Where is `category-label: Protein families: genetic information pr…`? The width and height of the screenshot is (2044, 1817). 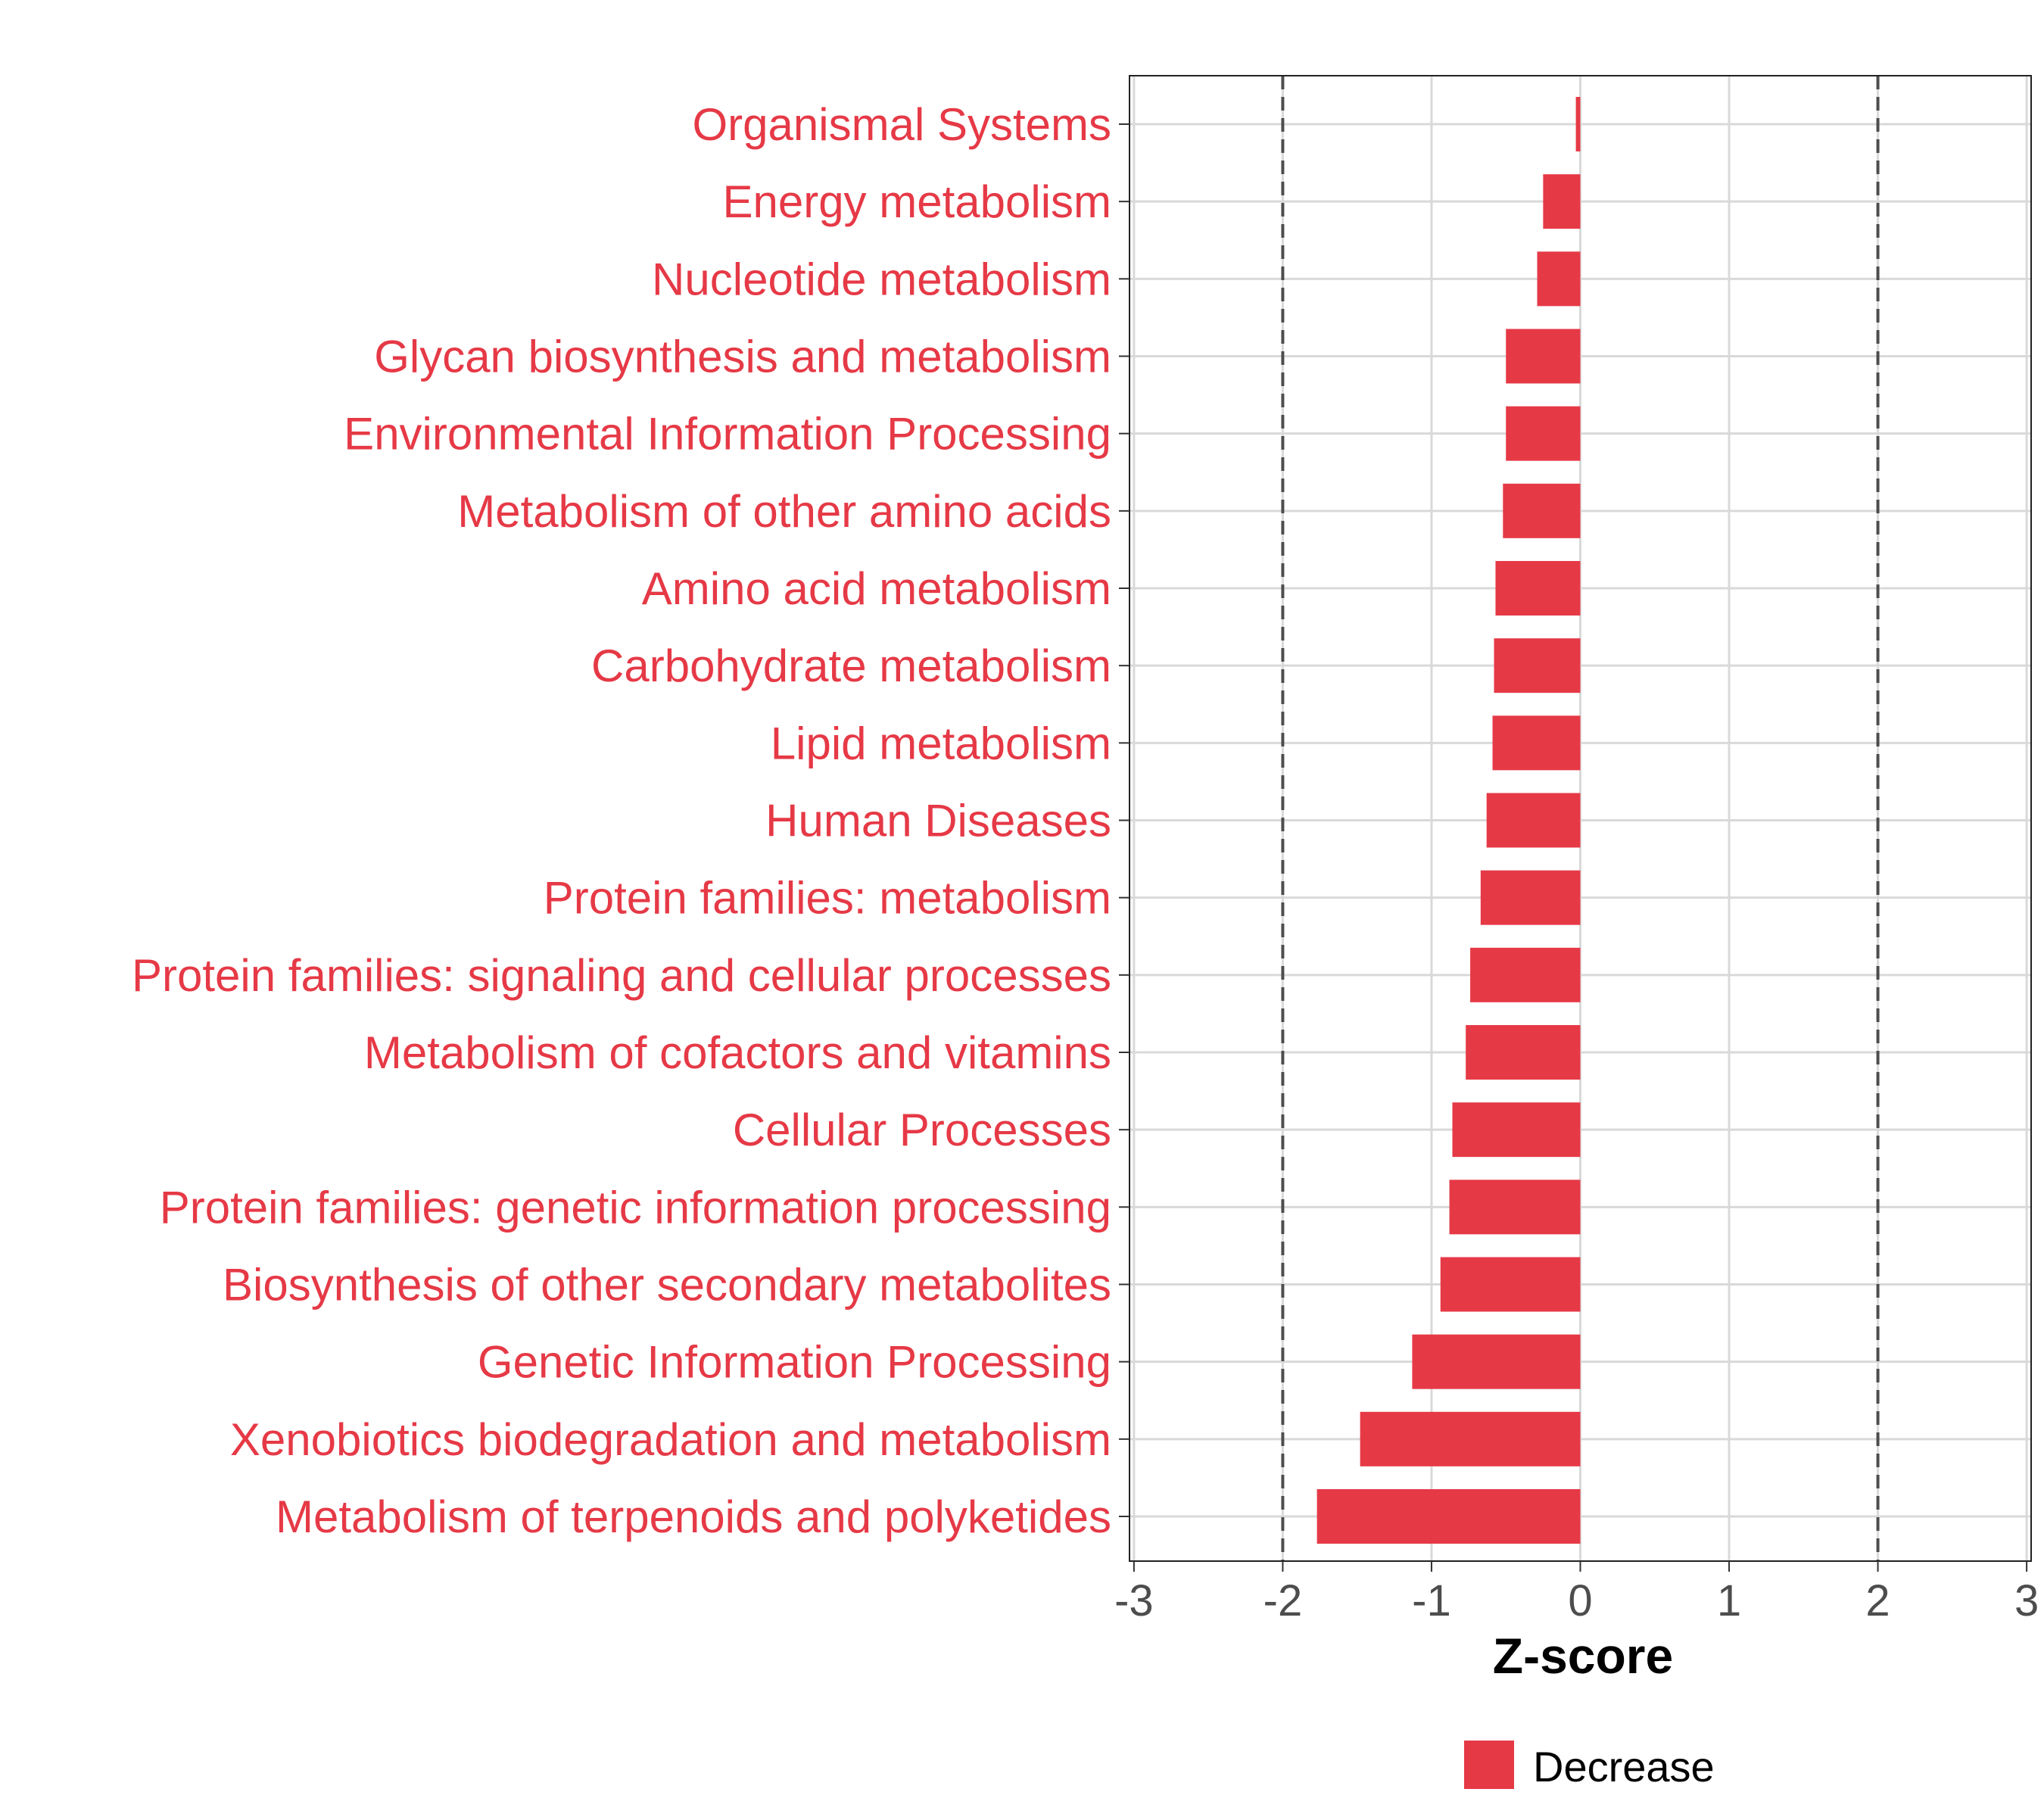 category-label: Protein families: genetic information pr… is located at coordinates (635, 1207).